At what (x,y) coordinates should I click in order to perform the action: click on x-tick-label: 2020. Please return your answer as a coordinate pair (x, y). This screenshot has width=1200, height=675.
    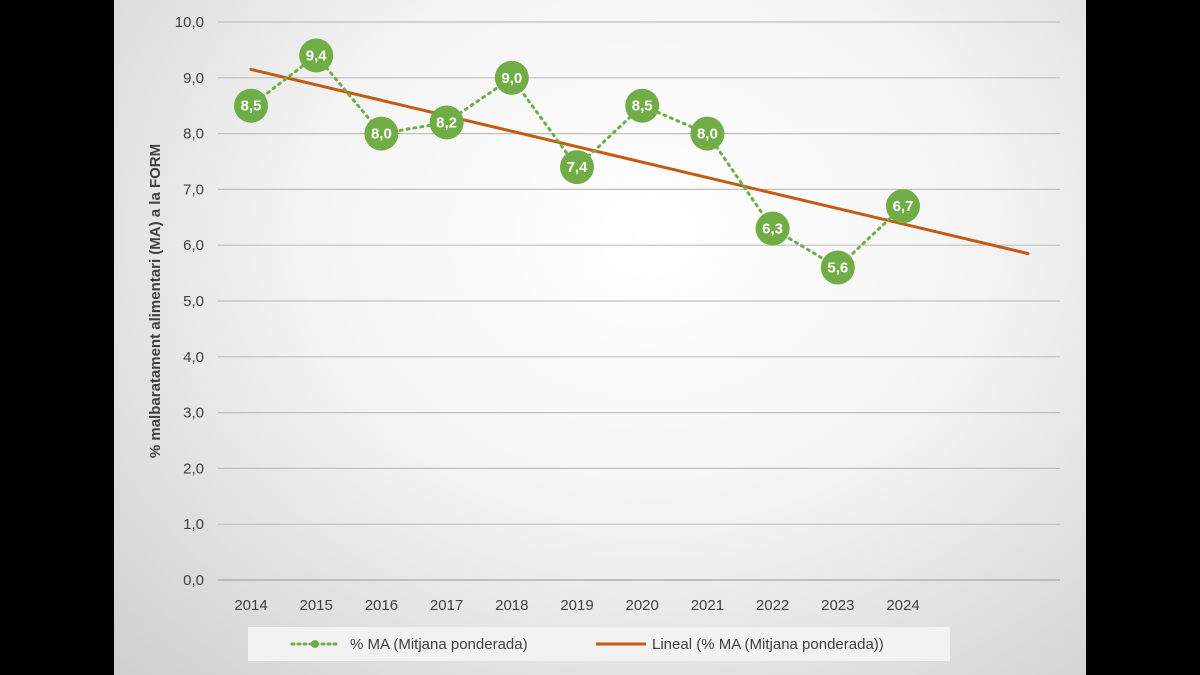
    Looking at the image, I should click on (642, 605).